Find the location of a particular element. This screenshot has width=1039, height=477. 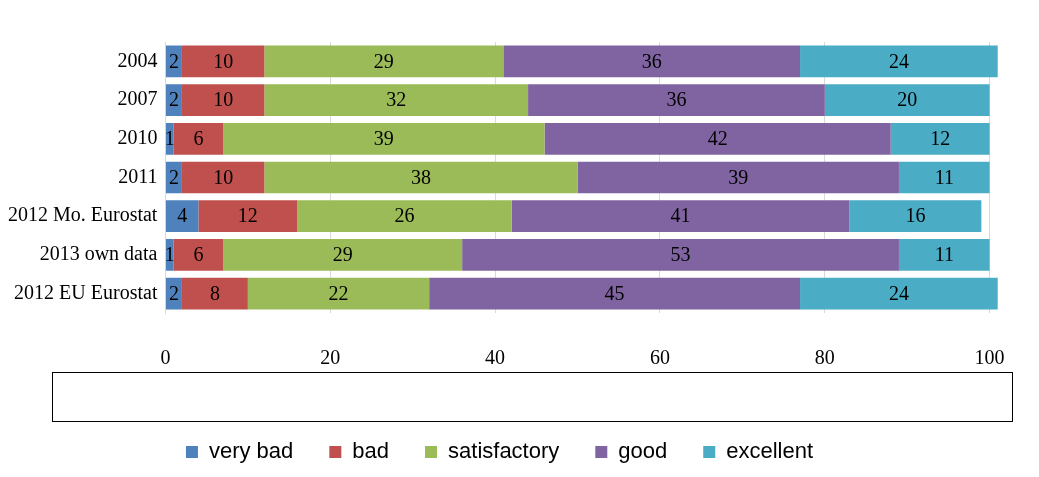

y-tick-label: 2011 is located at coordinates (138, 175).